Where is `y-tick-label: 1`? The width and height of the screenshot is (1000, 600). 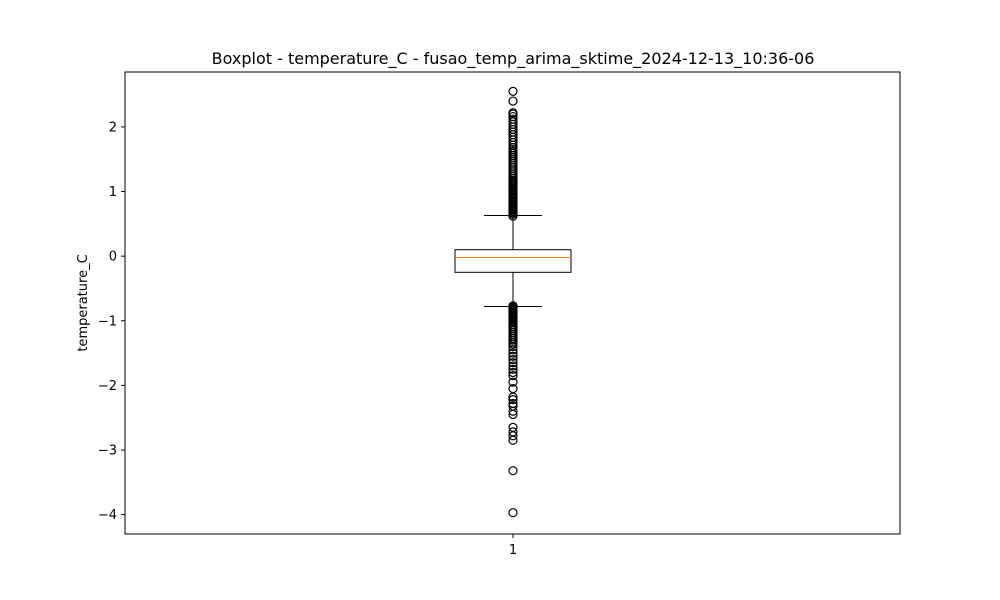 y-tick-label: 1 is located at coordinates (113, 192).